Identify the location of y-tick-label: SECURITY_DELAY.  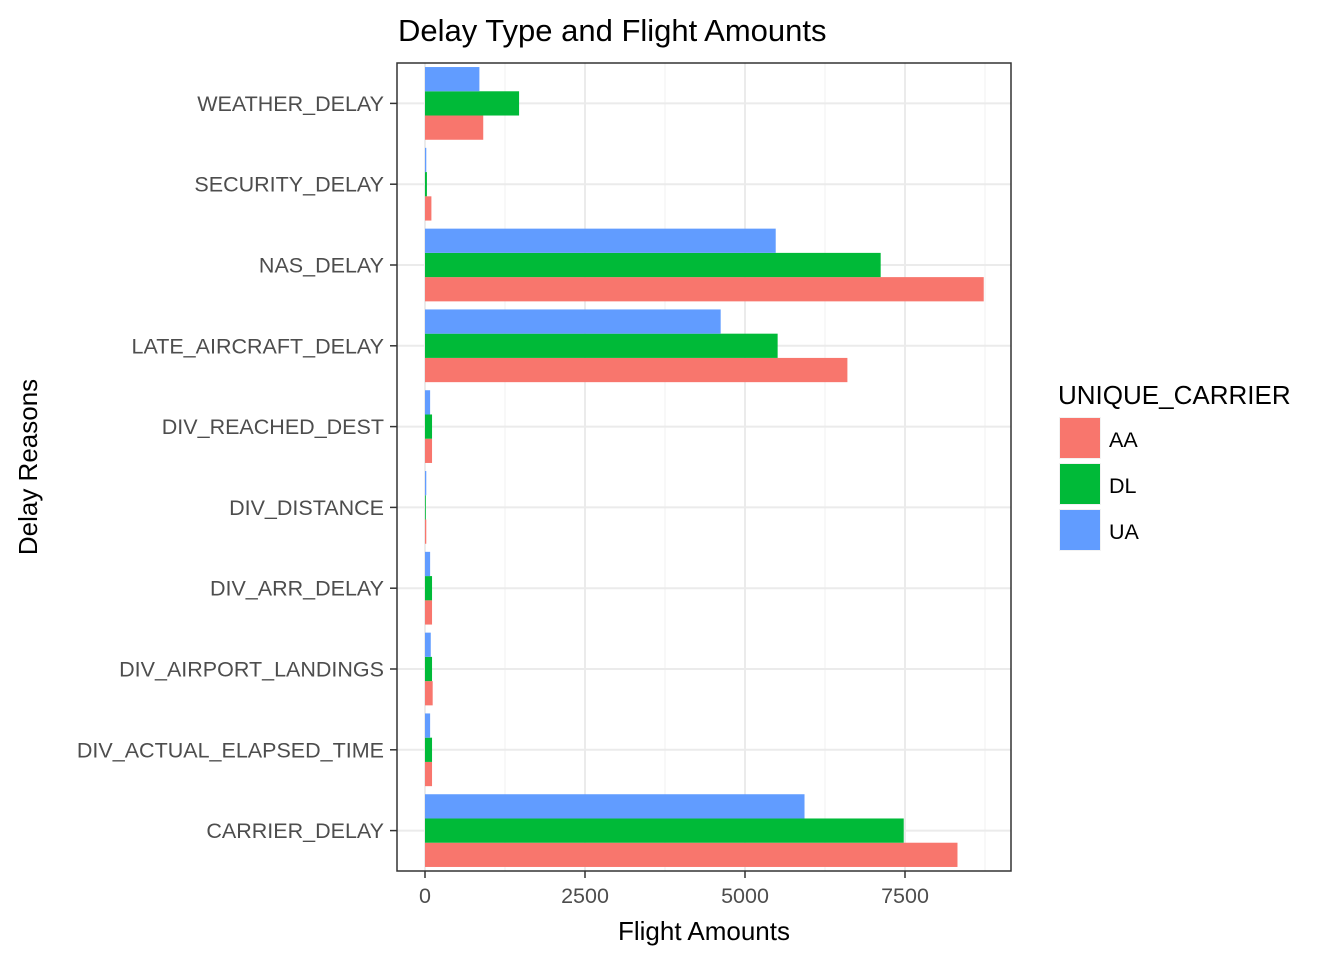
(289, 185).